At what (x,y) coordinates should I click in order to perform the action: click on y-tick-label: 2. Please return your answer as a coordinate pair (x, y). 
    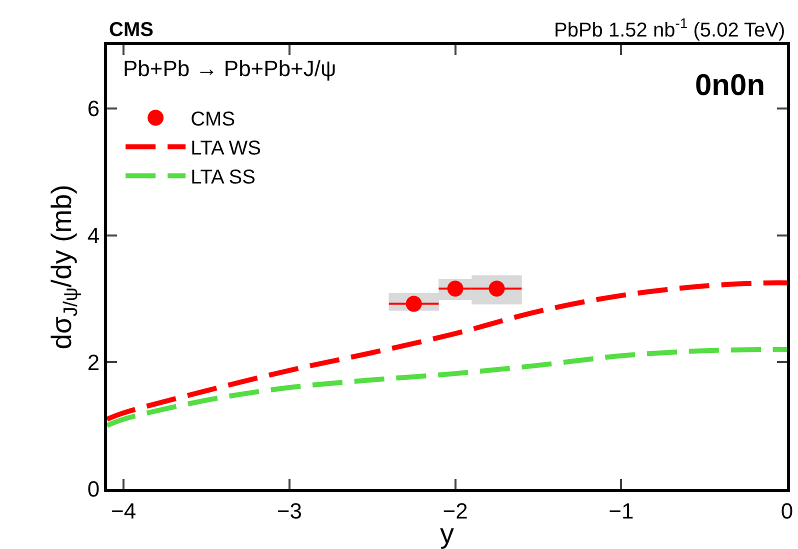
    Looking at the image, I should click on (93, 362).